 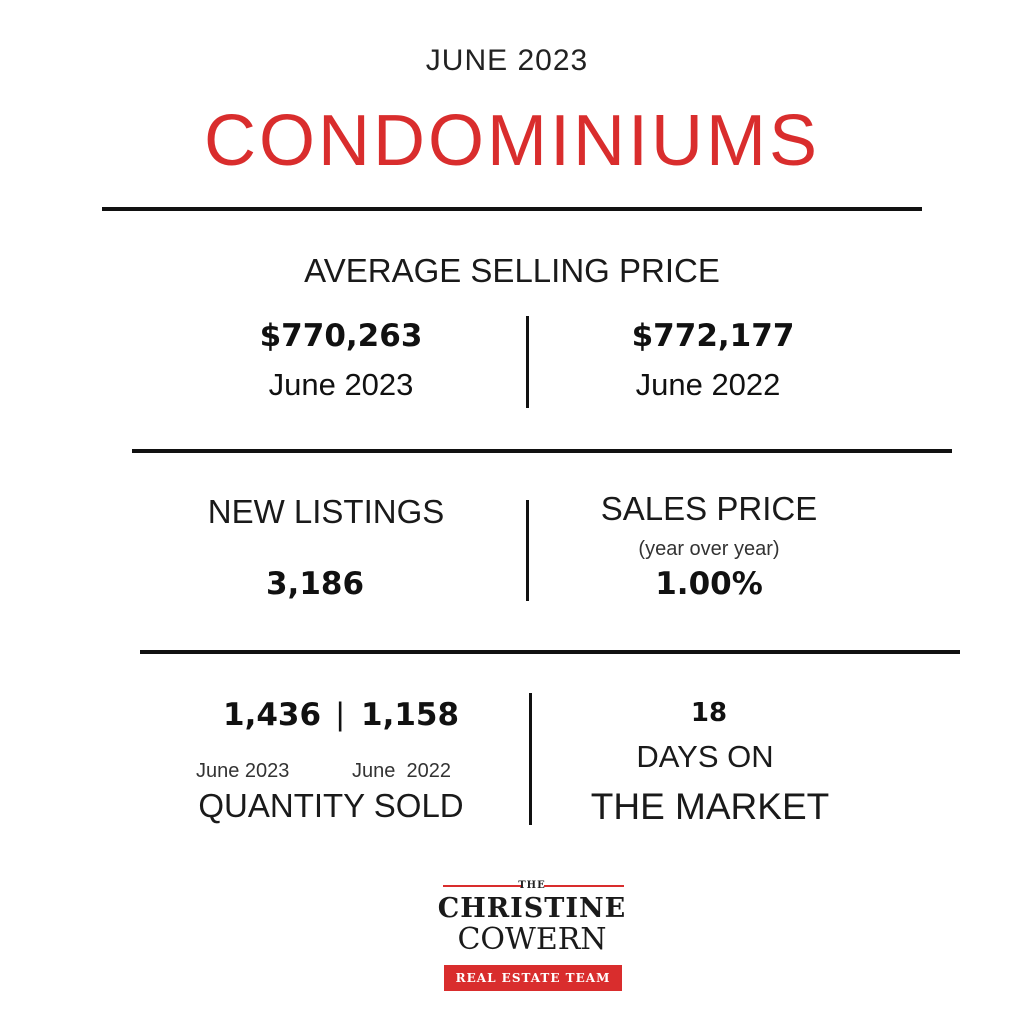 I want to click on divider-middle, so click(x=542, y=451).